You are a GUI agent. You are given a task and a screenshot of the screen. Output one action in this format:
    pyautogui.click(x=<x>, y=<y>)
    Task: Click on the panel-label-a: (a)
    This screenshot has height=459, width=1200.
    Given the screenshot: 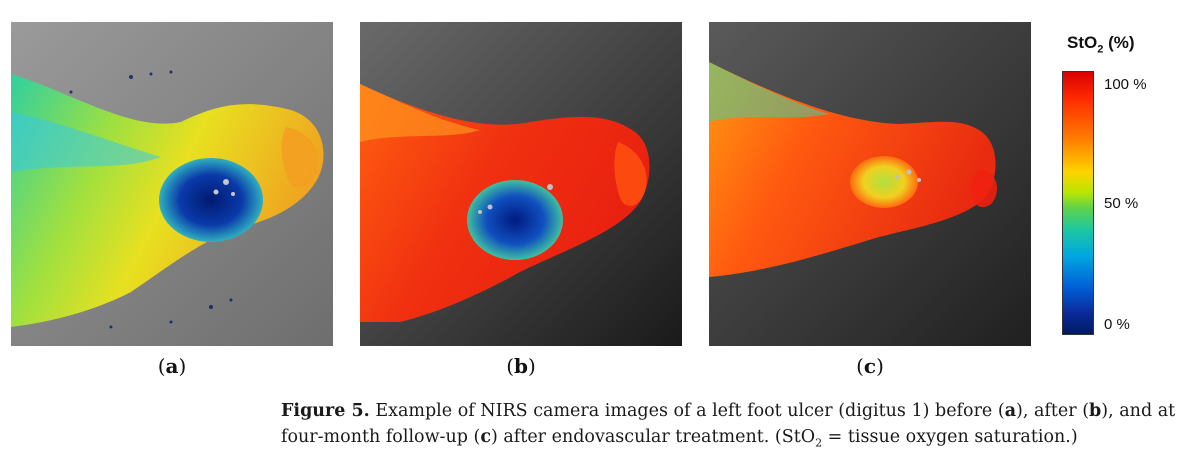 What is the action you would take?
    pyautogui.click(x=172, y=366)
    